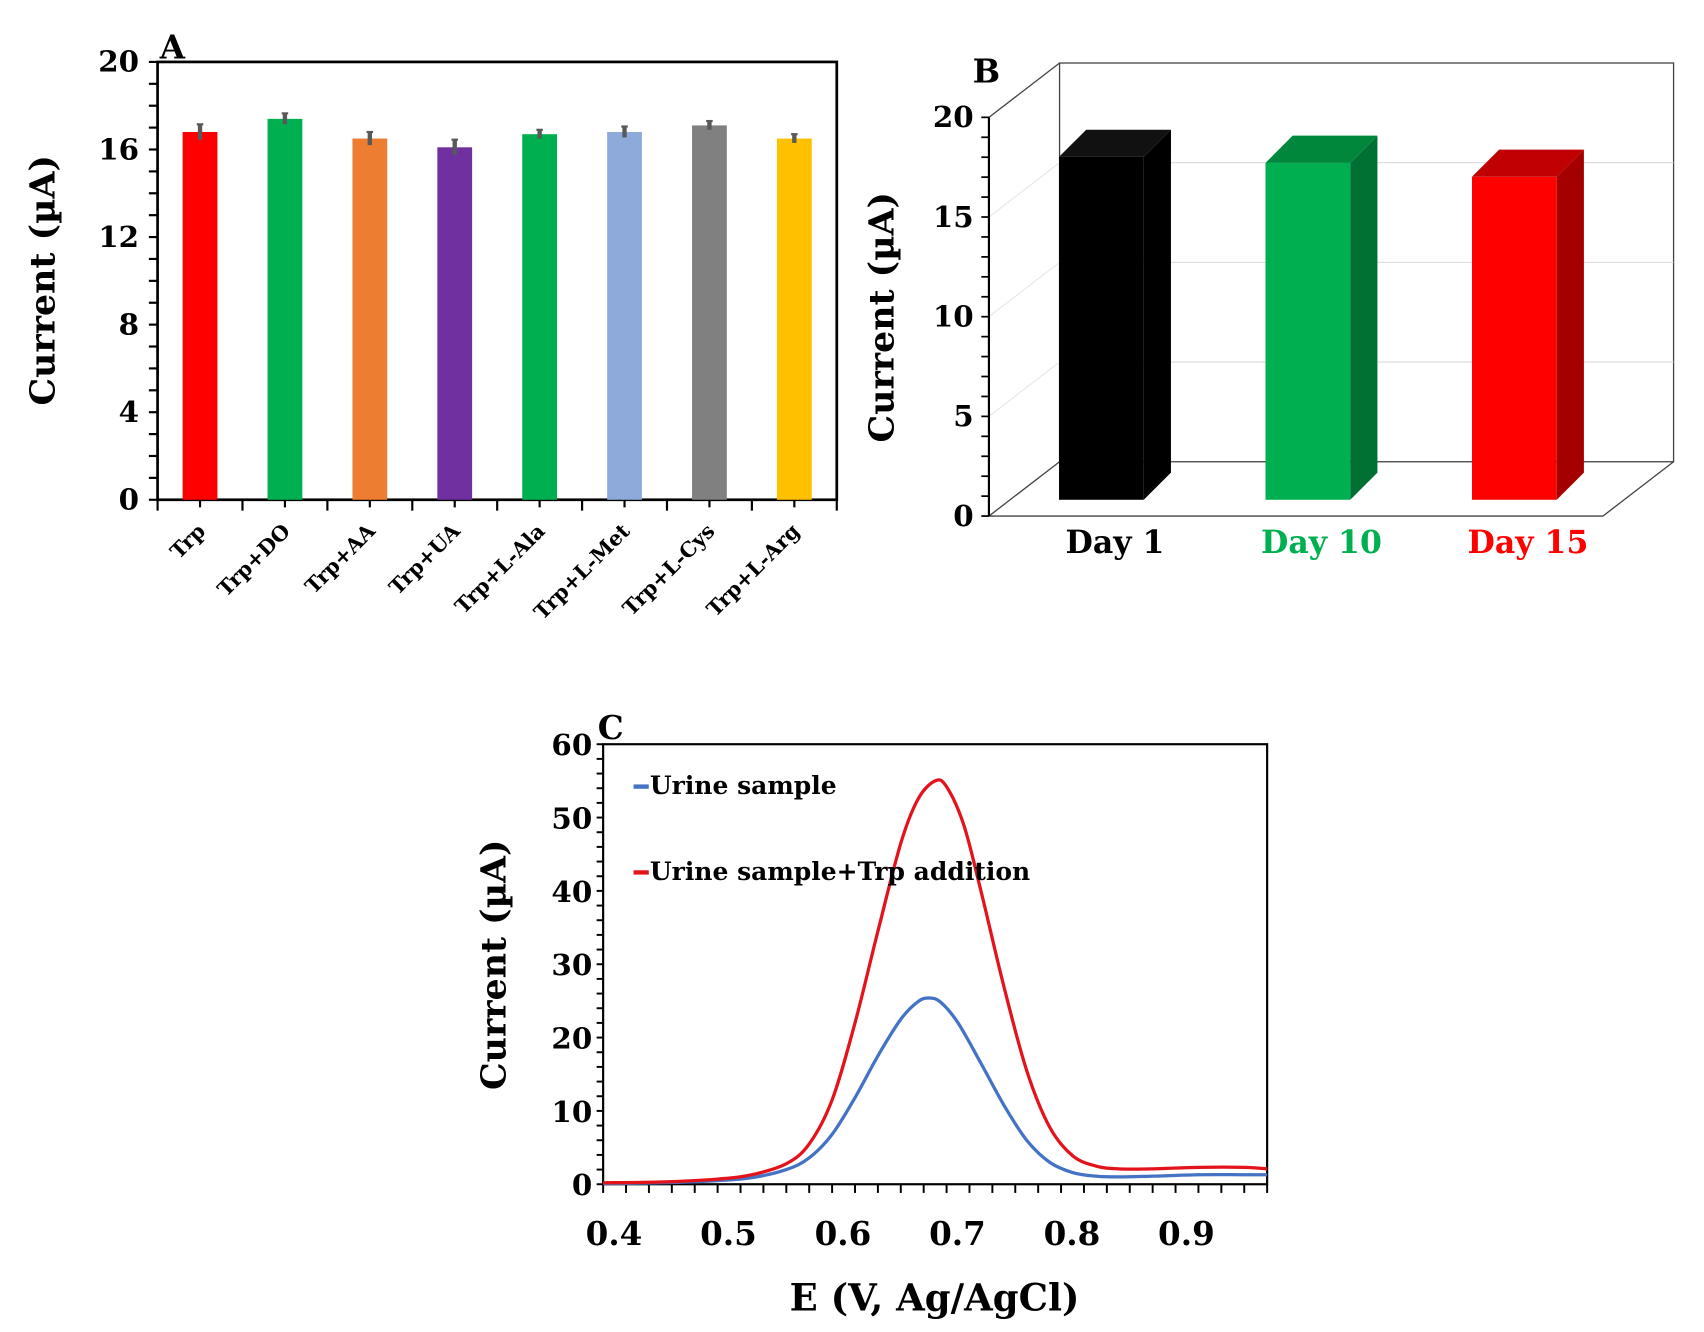 The height and width of the screenshot is (1332, 1704). I want to click on panel-c-legend: Urine sample Urine sample+Trp addition, so click(831, 828).